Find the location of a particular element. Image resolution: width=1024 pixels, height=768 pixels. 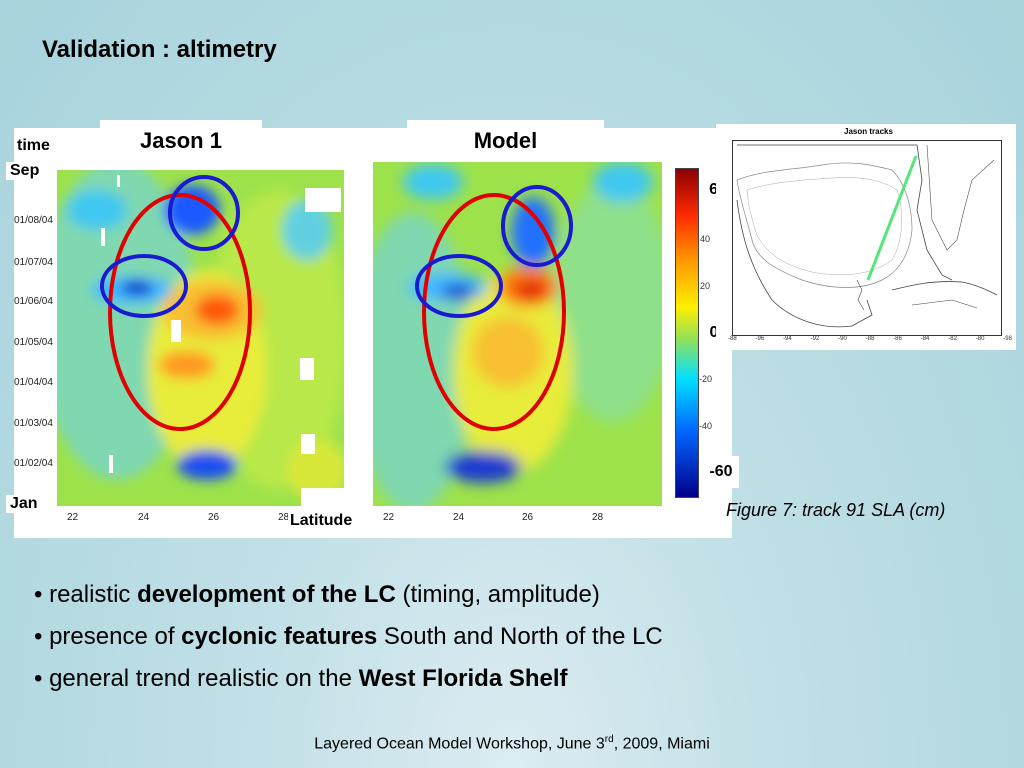

model-heatmap is located at coordinates (517, 334).